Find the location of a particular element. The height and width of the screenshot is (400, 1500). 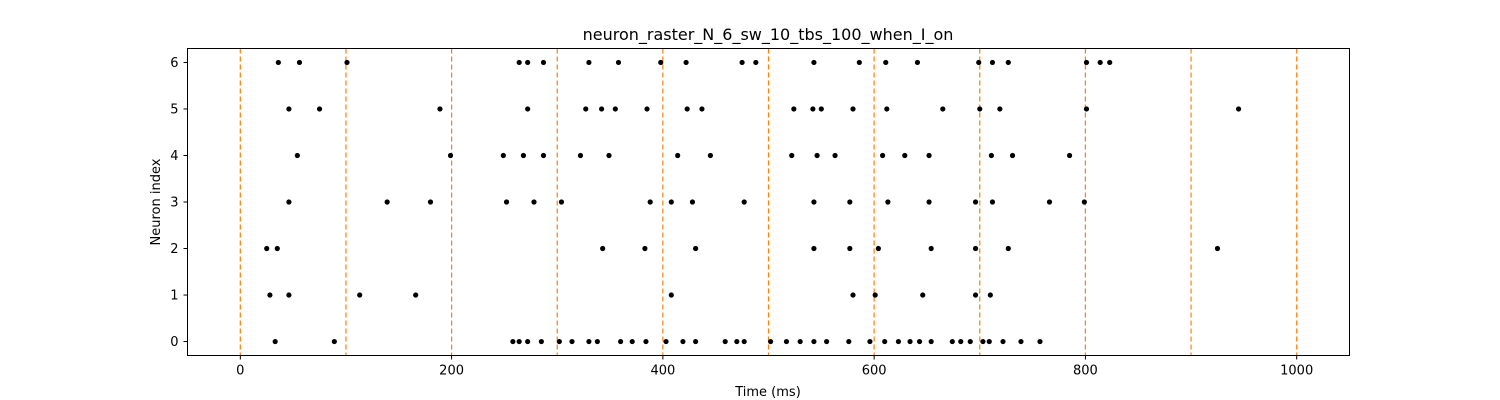

y-tick-label: 6 is located at coordinates (174, 63).